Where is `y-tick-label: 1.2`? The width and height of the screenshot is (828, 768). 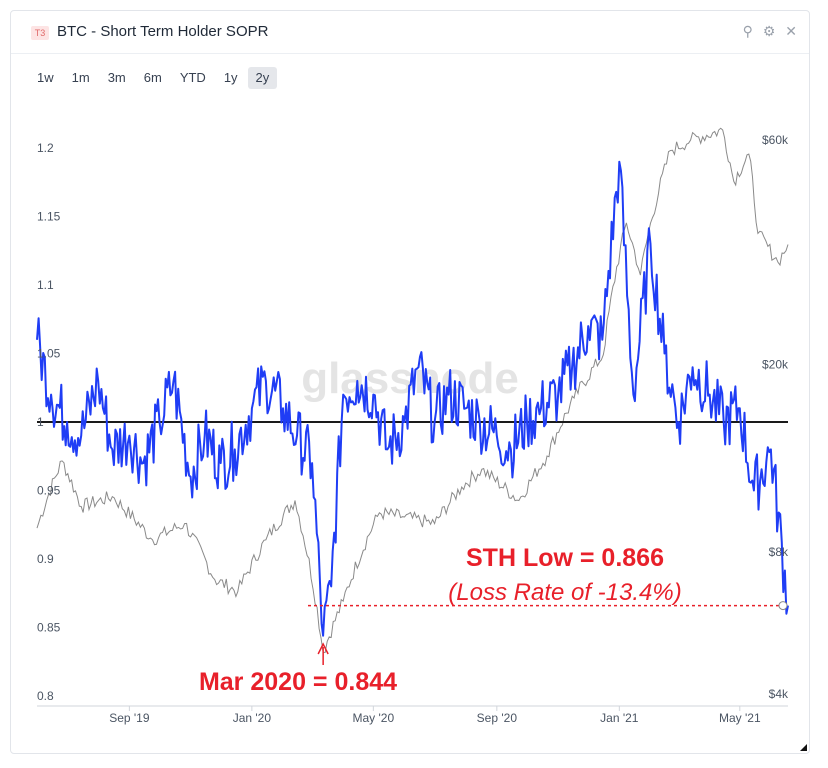 y-tick-label: 1.2 is located at coordinates (45, 148).